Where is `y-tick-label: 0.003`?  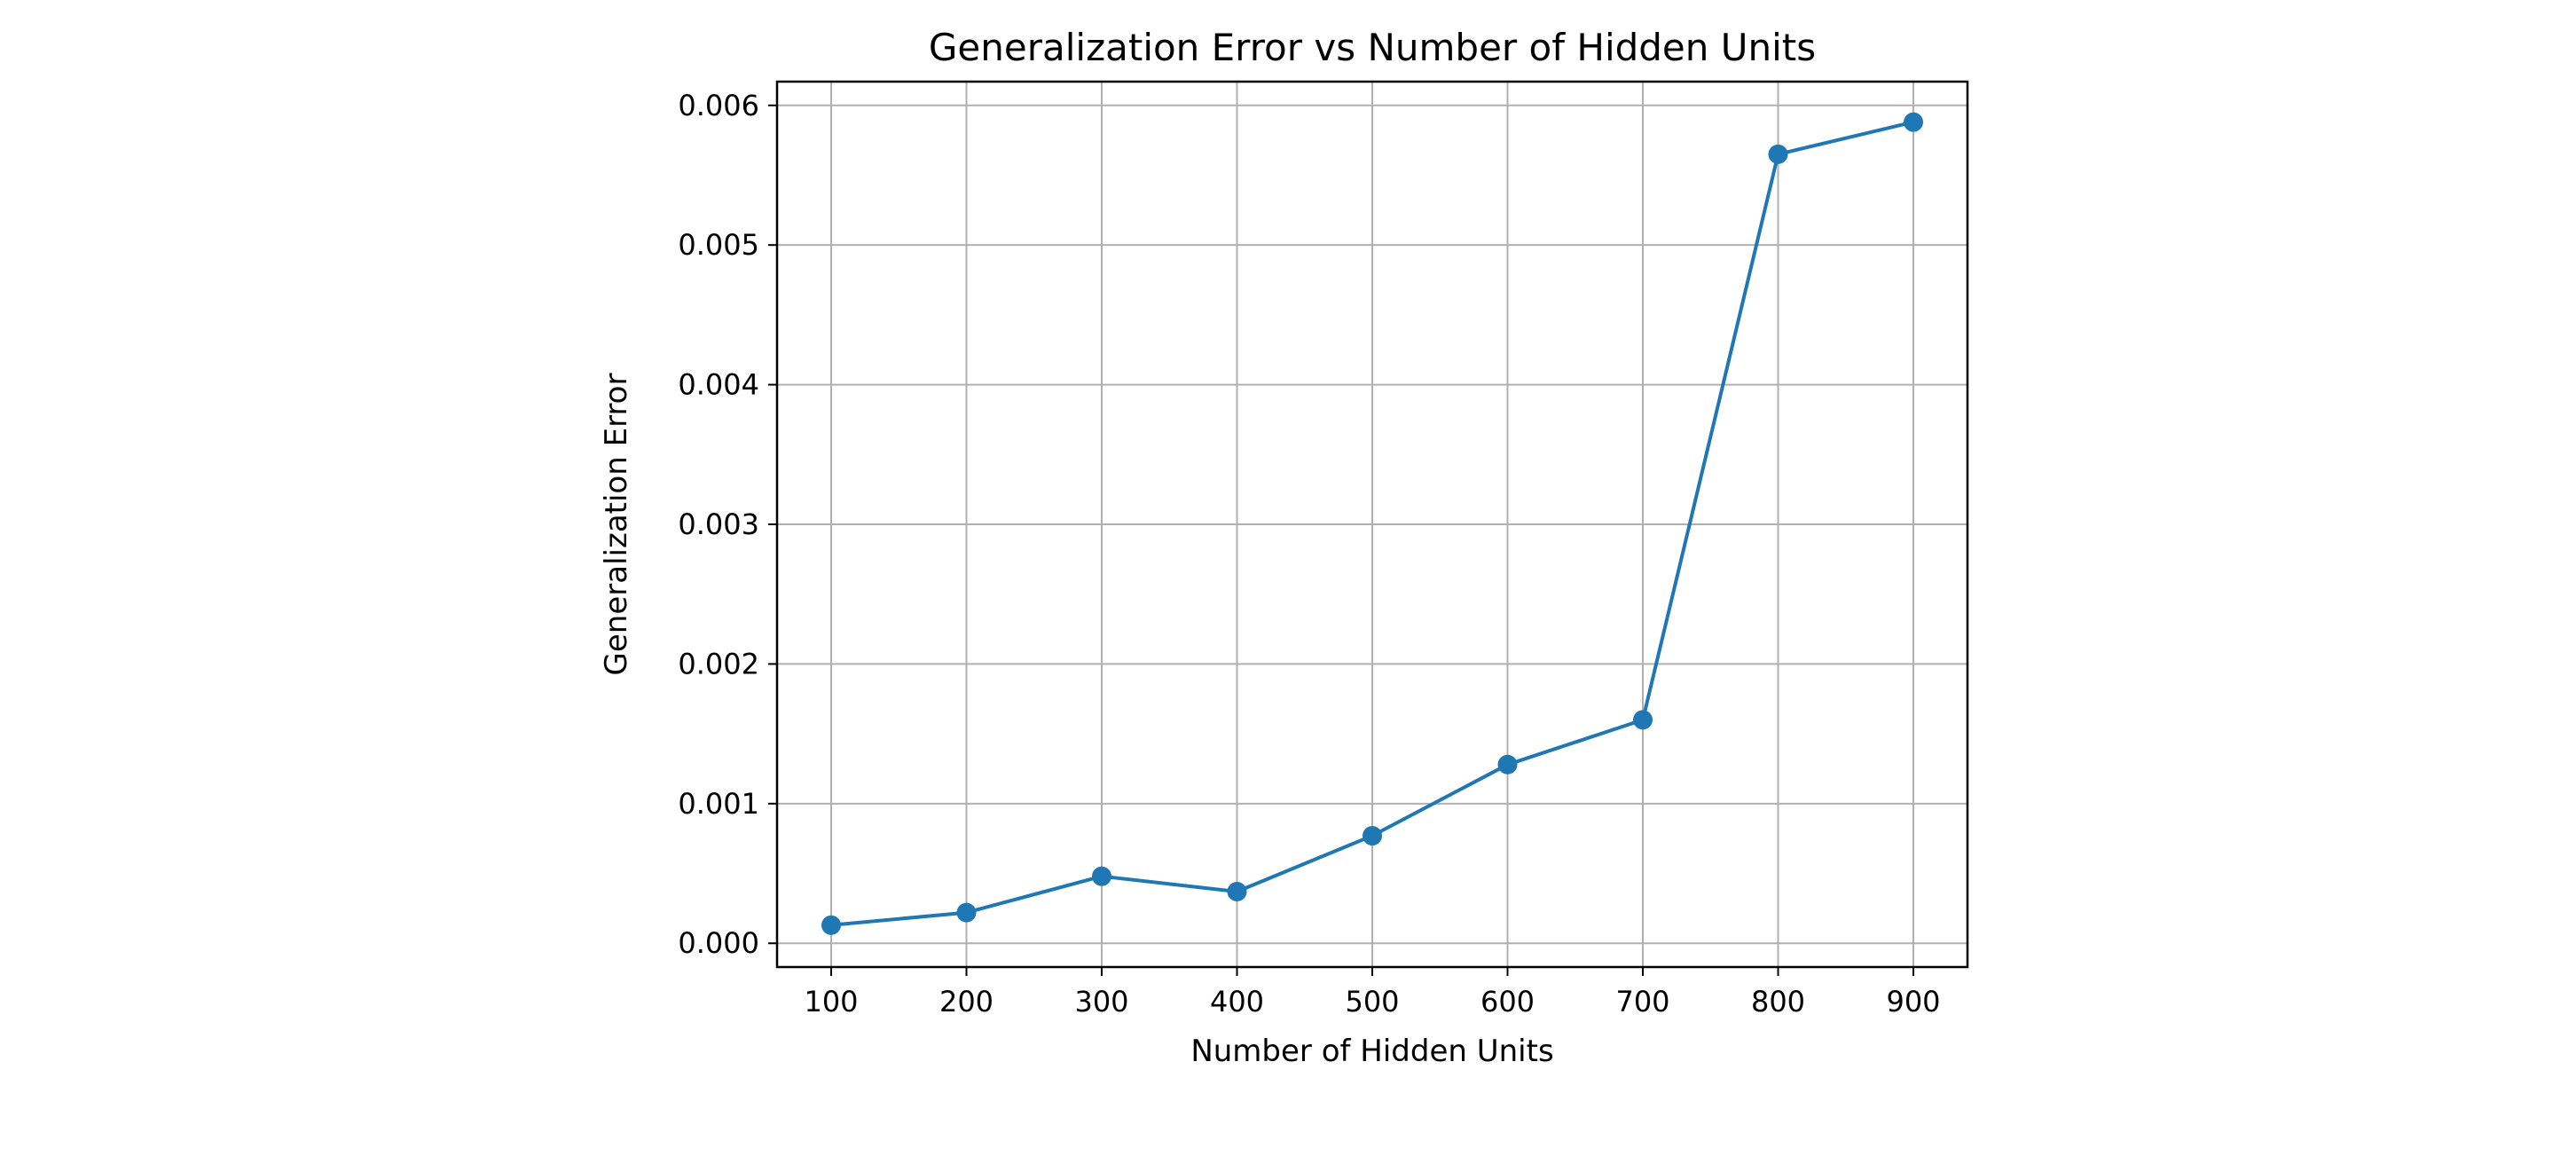
y-tick-label: 0.003 is located at coordinates (718, 524).